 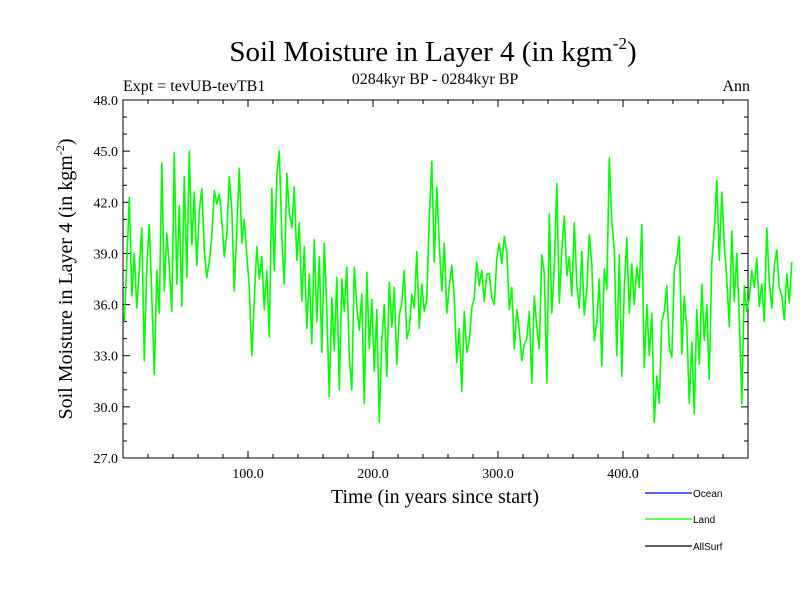 What do you see at coordinates (66, 141) in the screenshot?
I see `y-axis-label-close: )` at bounding box center [66, 141].